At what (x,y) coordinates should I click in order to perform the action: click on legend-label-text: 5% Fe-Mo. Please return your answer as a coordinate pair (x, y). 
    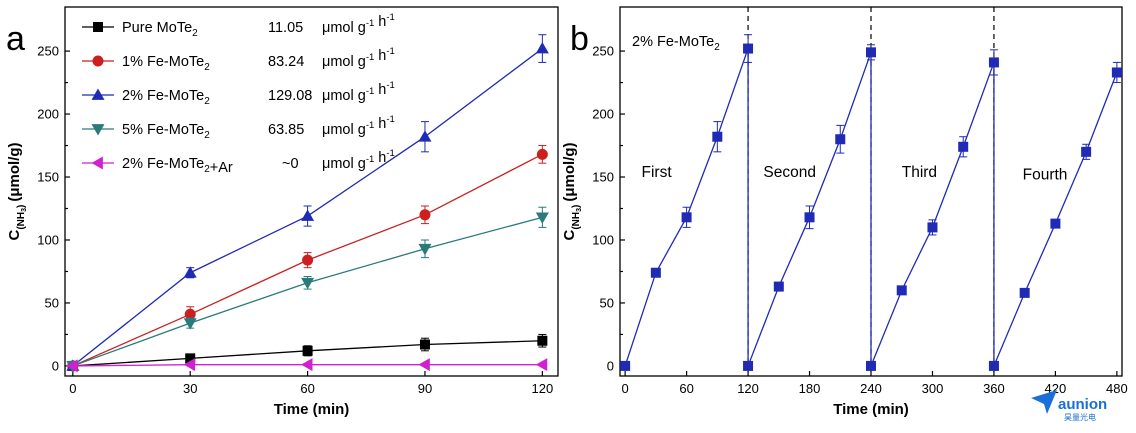
    Looking at the image, I should click on (155, 130).